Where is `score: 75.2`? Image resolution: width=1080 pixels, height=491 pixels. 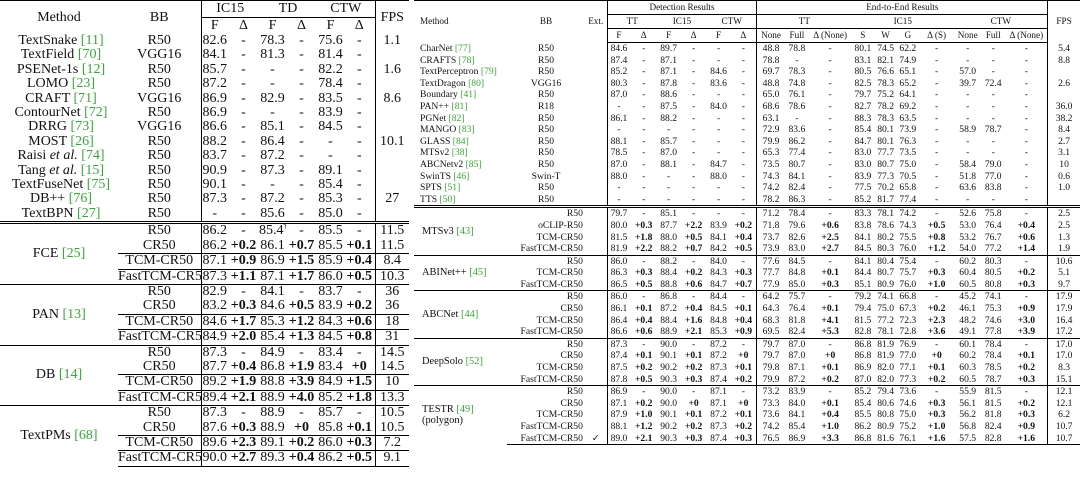
score: 75.2 is located at coordinates (885, 95).